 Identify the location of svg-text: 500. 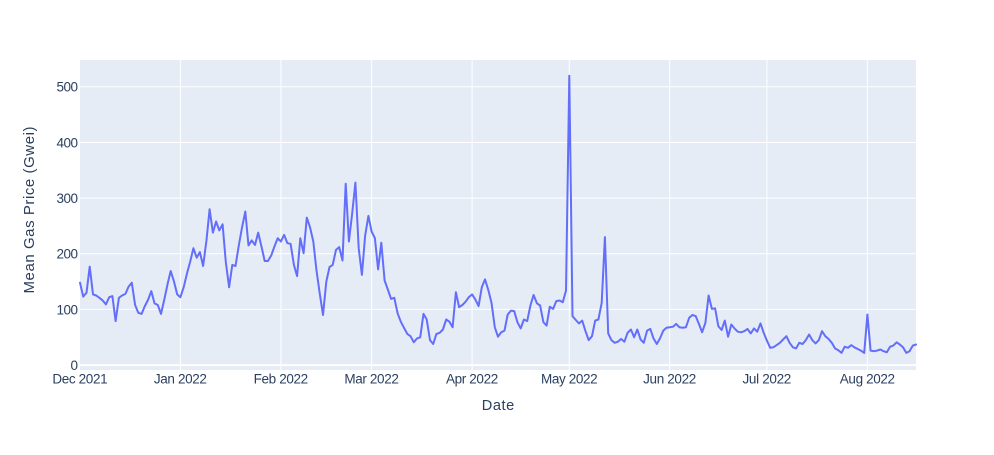
(68, 87).